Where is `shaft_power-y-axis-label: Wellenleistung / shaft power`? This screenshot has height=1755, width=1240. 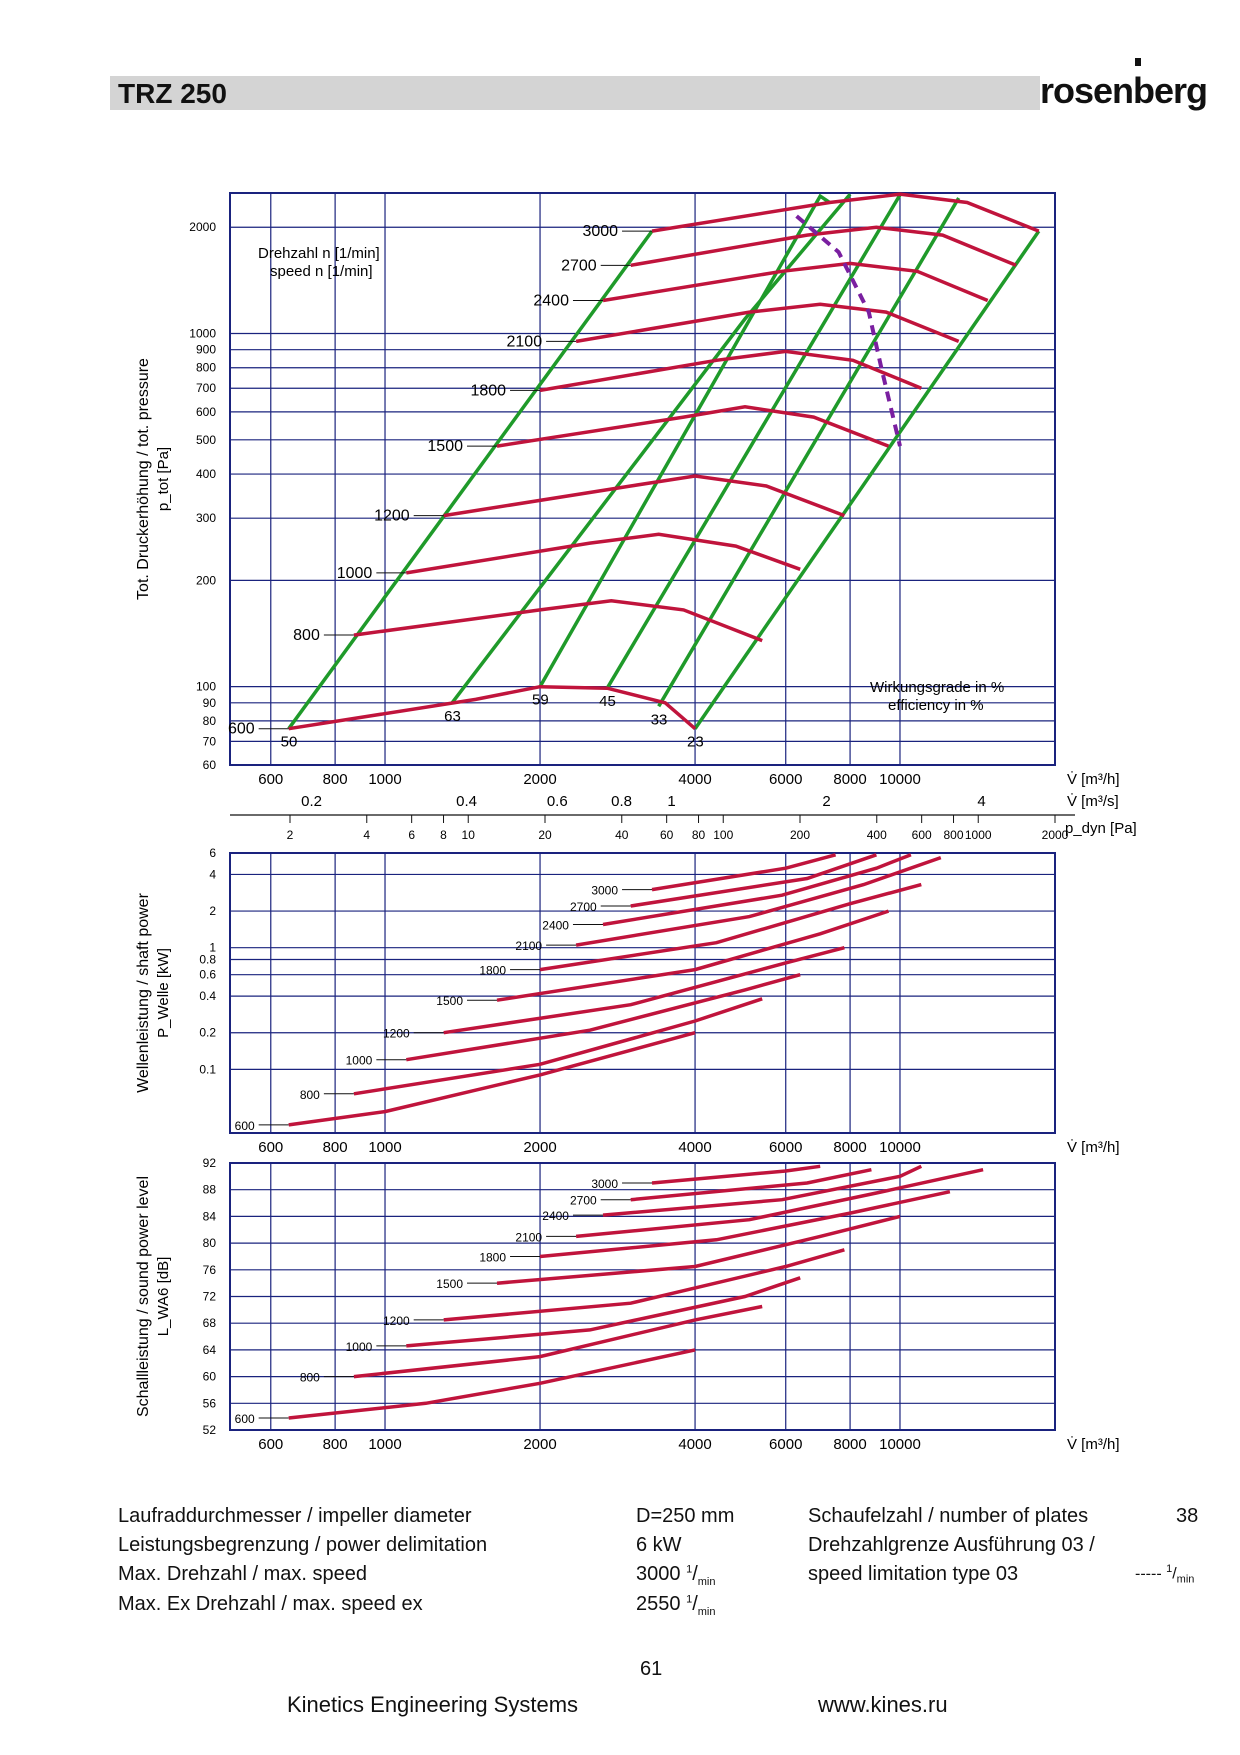
shaft_power-y-axis-label: Wellenleistung / shaft power is located at coordinates (143, 992).